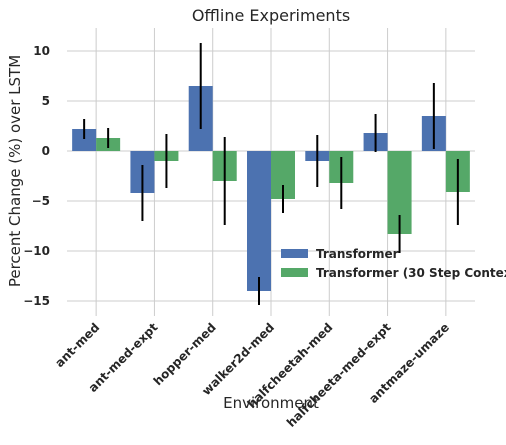 The height and width of the screenshot is (445, 506). What do you see at coordinates (41, 51) in the screenshot?
I see `y-tick-label: 10` at bounding box center [41, 51].